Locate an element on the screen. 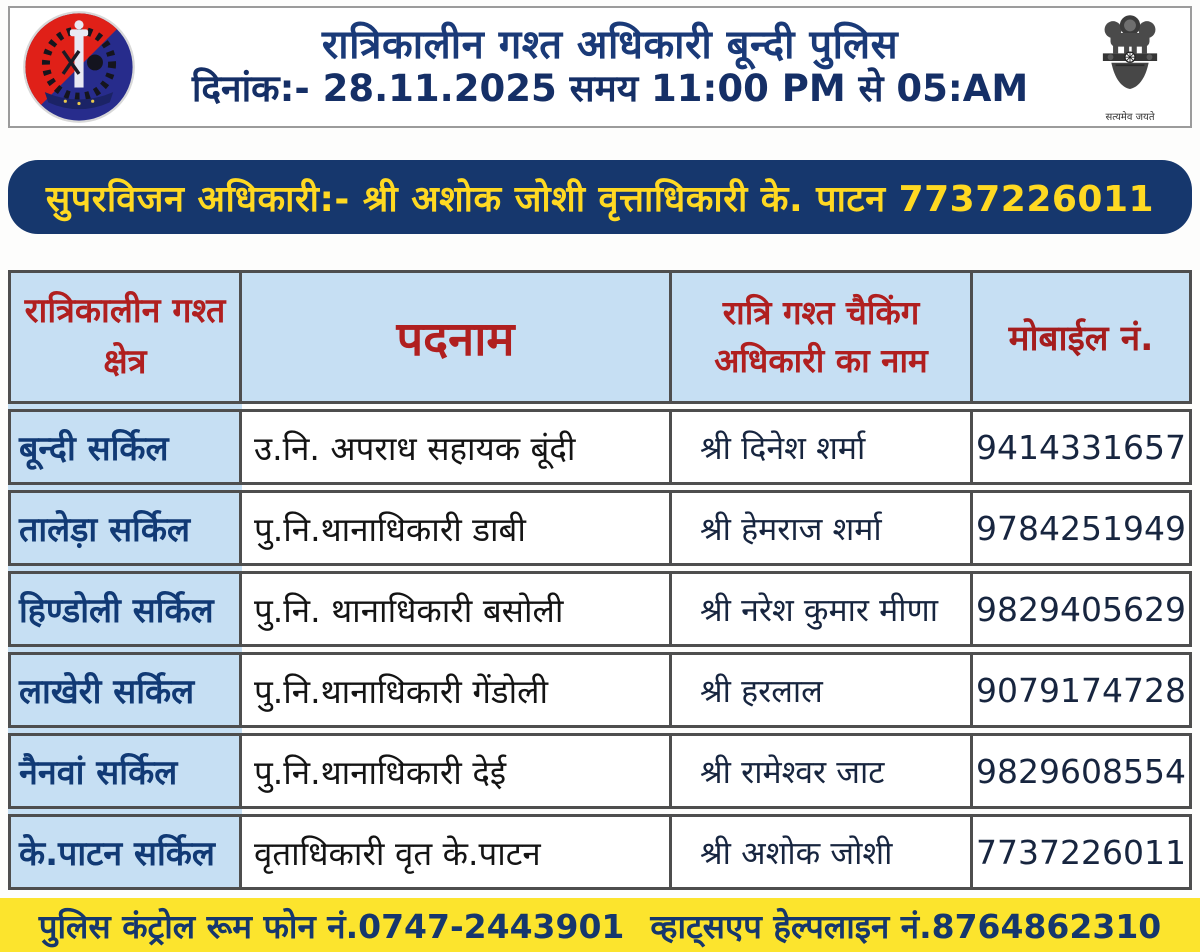 Image resolution: width=1200 pixels, height=952 pixels. area-cell: तालेड़ा सर्किल is located at coordinates (125, 528).